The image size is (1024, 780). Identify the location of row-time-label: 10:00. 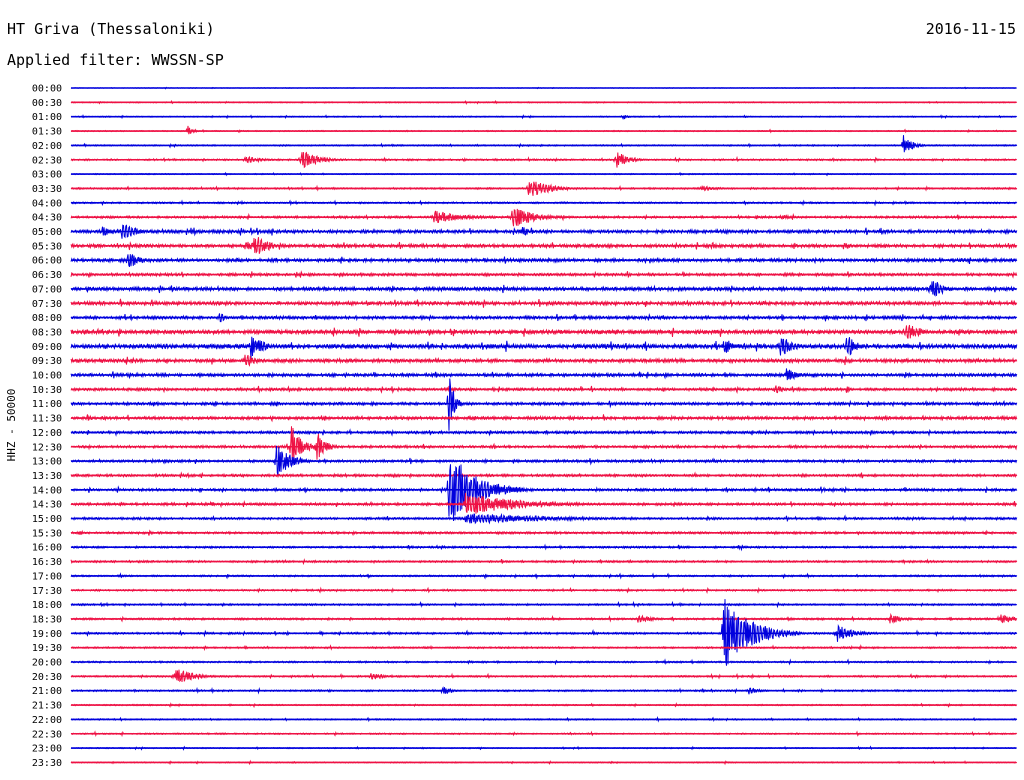
(47, 376).